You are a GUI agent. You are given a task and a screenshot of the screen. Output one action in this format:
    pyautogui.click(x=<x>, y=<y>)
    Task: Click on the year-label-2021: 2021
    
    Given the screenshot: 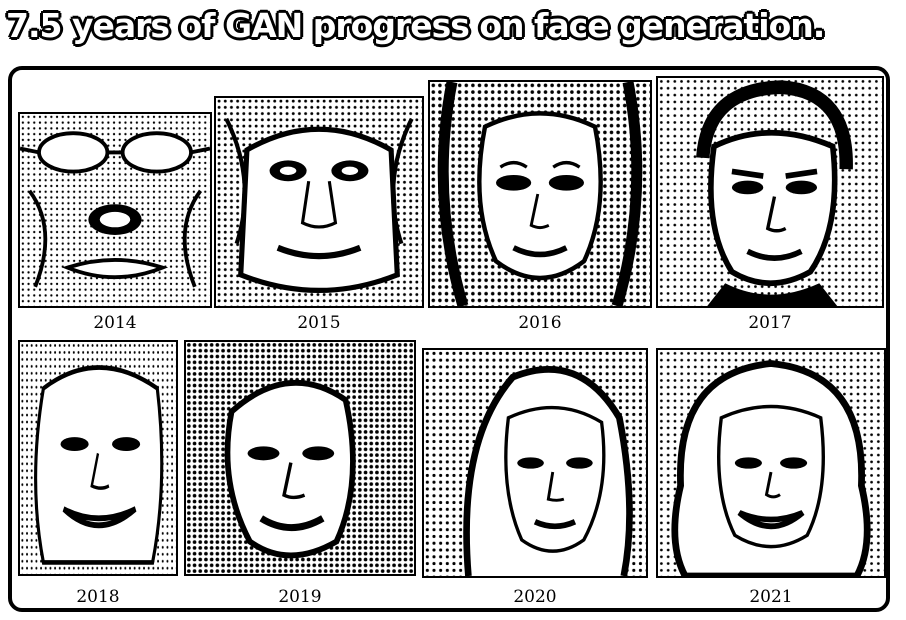 What is the action you would take?
    pyautogui.click(x=771, y=597)
    